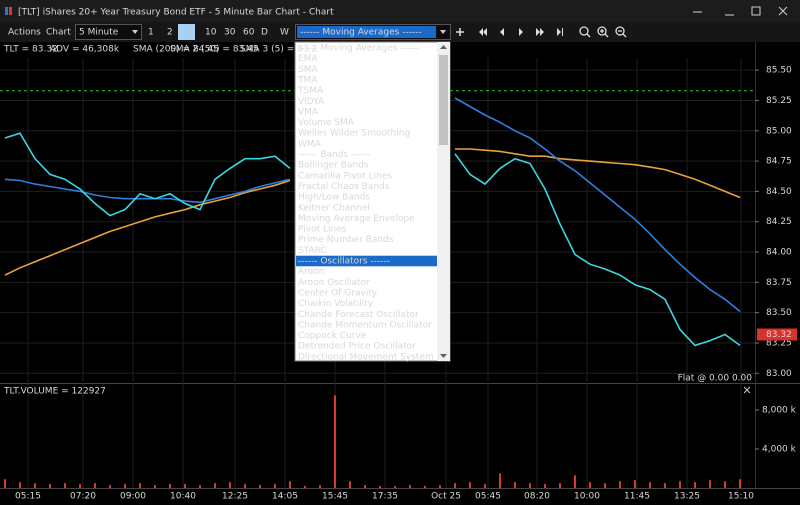 The image size is (800, 505). I want to click on dropdown-item: Volume SMA, so click(326, 123).